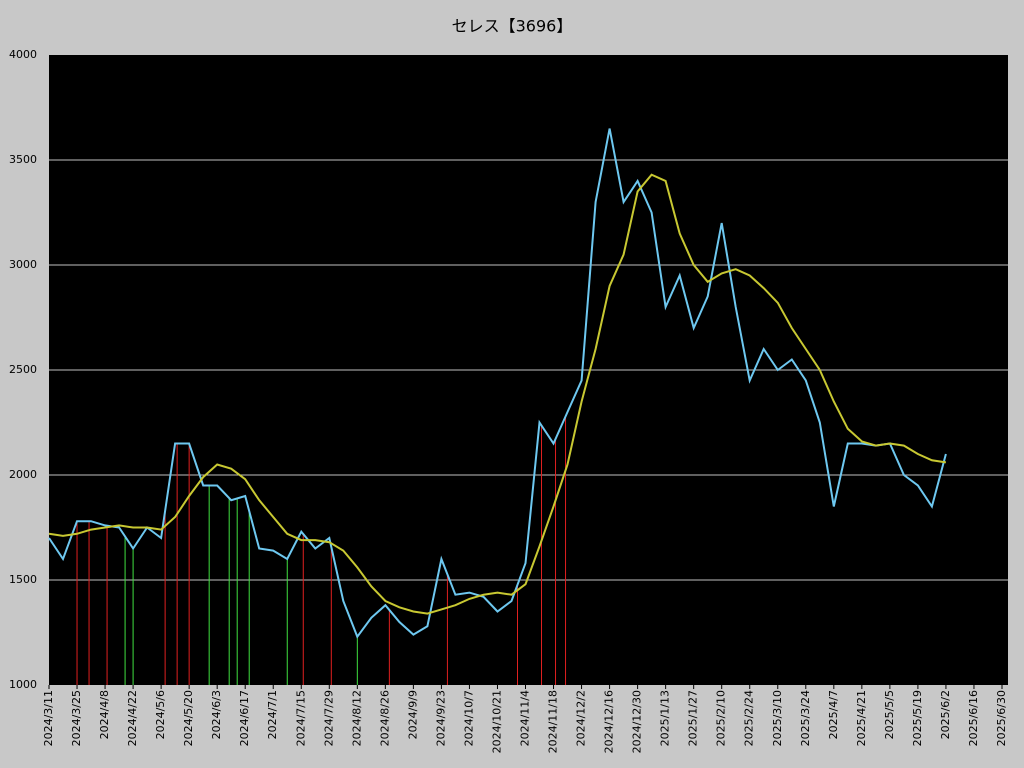 Image resolution: width=1024 pixels, height=768 pixels. I want to click on x-tick-label: 2025/6/30, so click(1001, 718).